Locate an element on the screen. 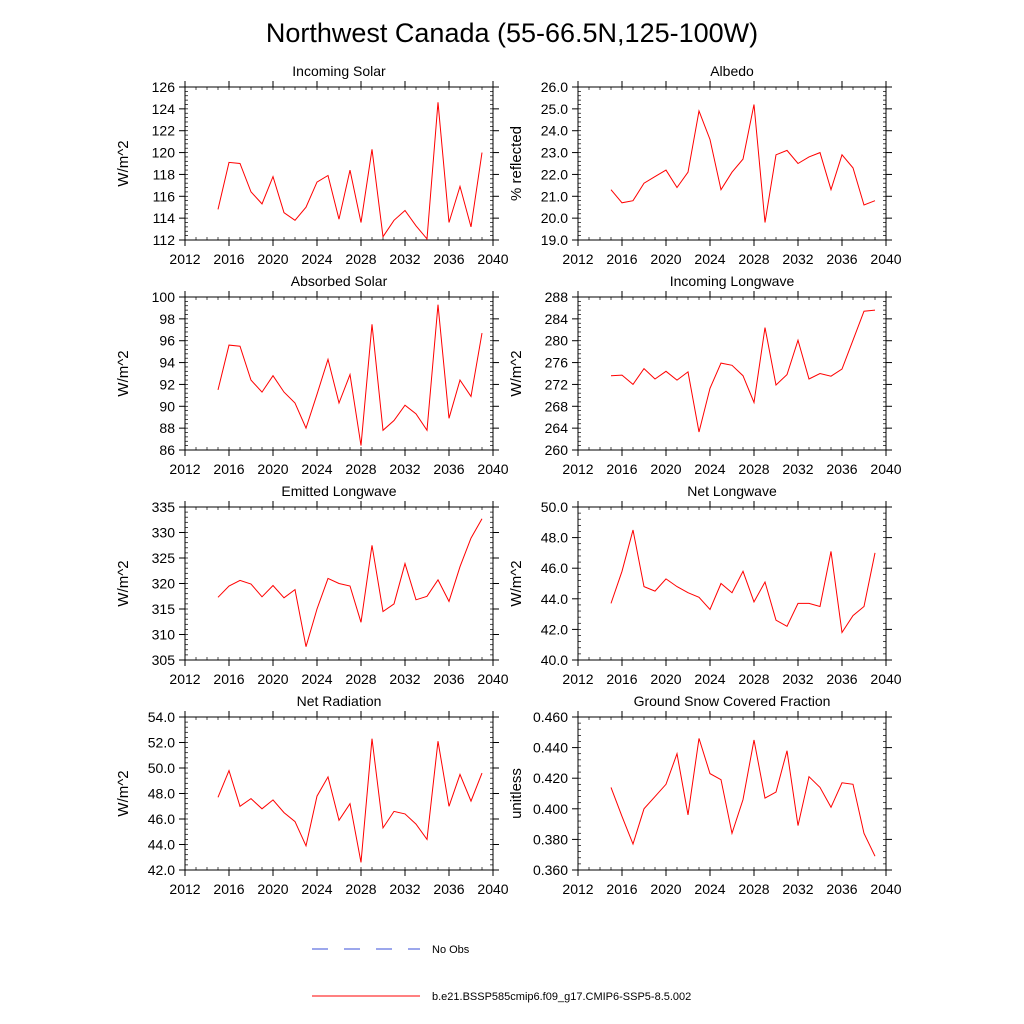 This screenshot has width=1024, height=1024. y-tick-label: 21.0 is located at coordinates (554, 196).